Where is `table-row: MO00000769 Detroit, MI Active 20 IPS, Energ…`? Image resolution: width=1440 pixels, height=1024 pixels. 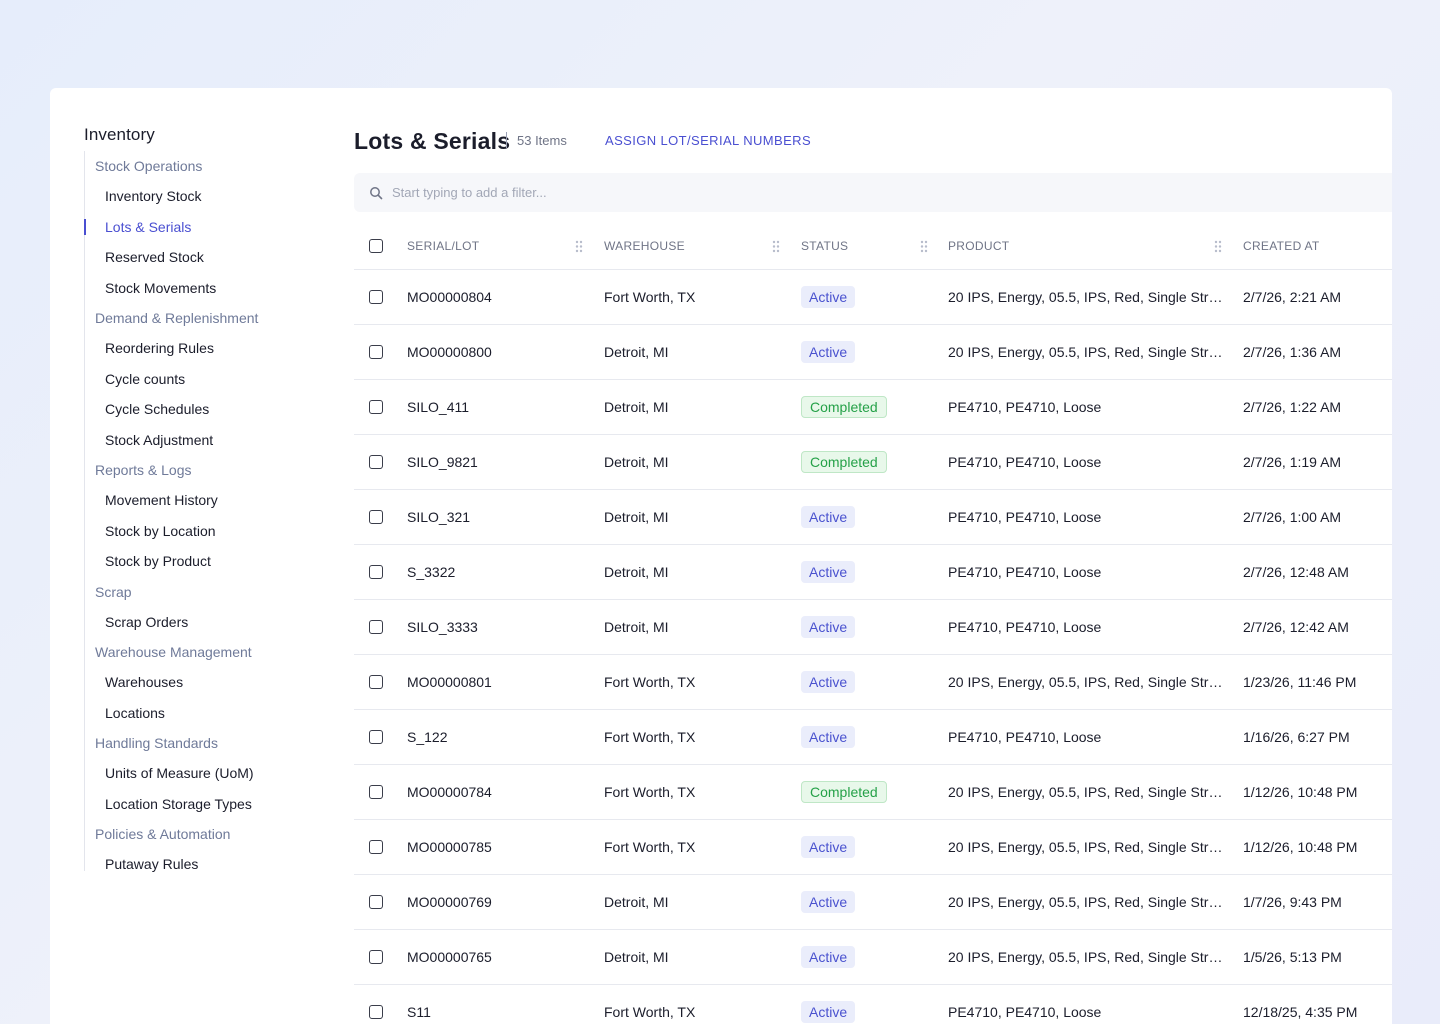
table-row: MO00000769 Detroit, MI Active 20 IPS, Energ… is located at coordinates (873, 902).